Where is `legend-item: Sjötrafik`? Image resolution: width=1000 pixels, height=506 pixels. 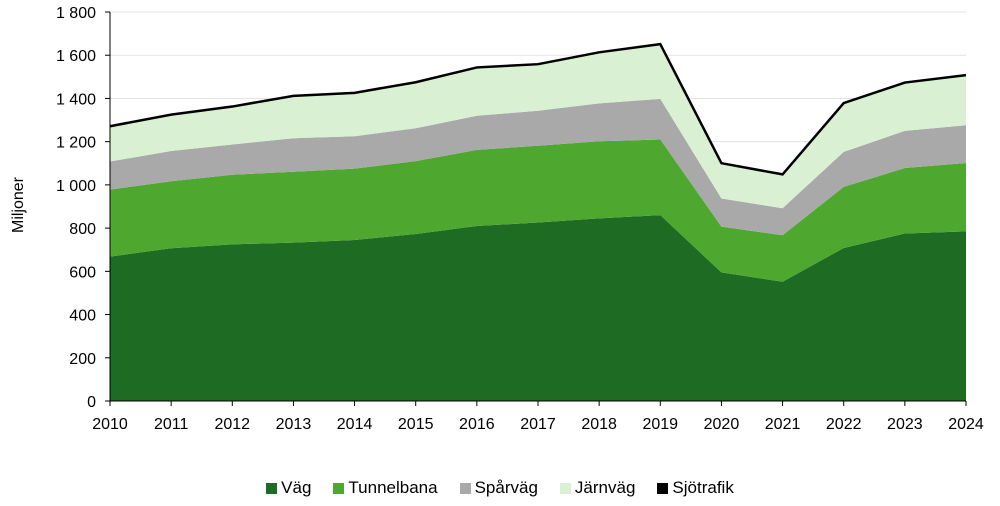
legend-item: Sjötrafik is located at coordinates (695, 488).